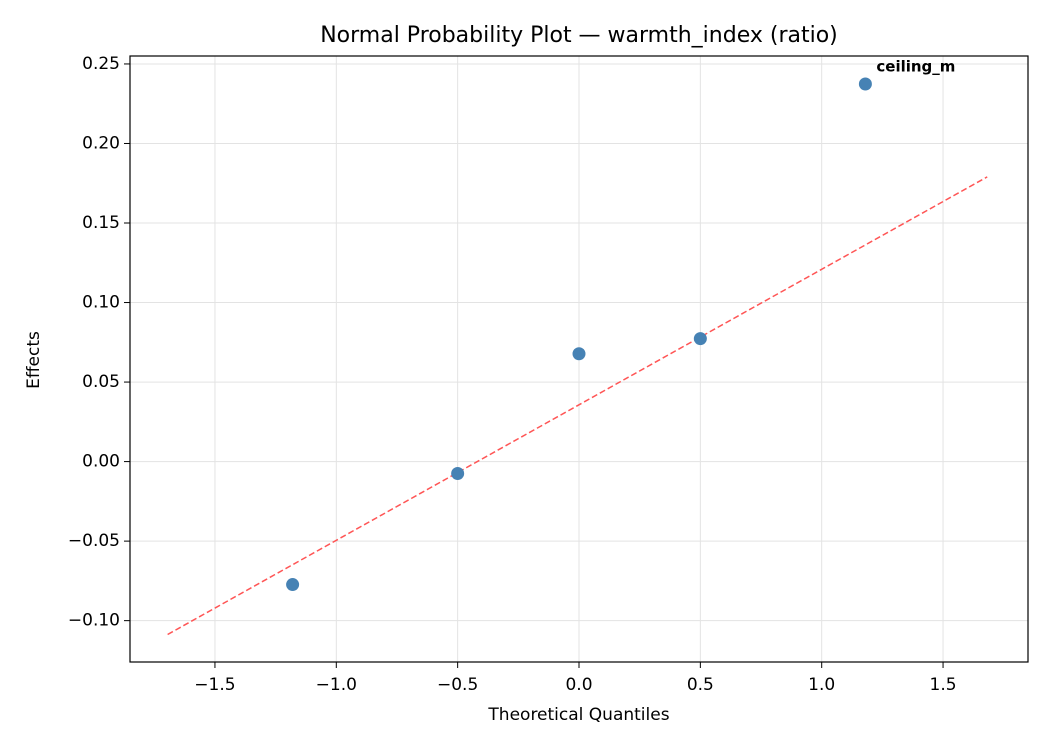 The image size is (1050, 750). I want to click on y-tick-label: −0.10, so click(94, 621).